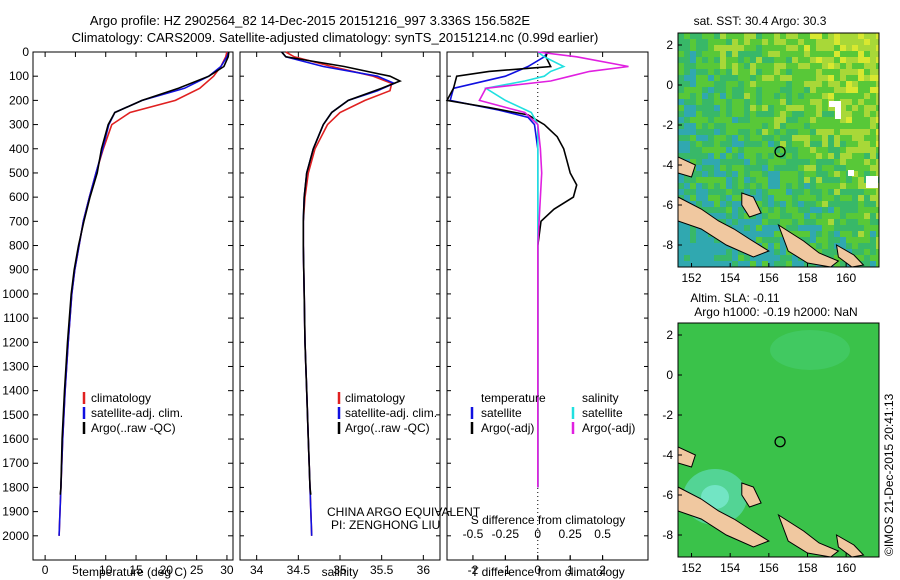  Describe the element at coordinates (778, 150) in the screenshot. I see `sst-map-frame` at that location.